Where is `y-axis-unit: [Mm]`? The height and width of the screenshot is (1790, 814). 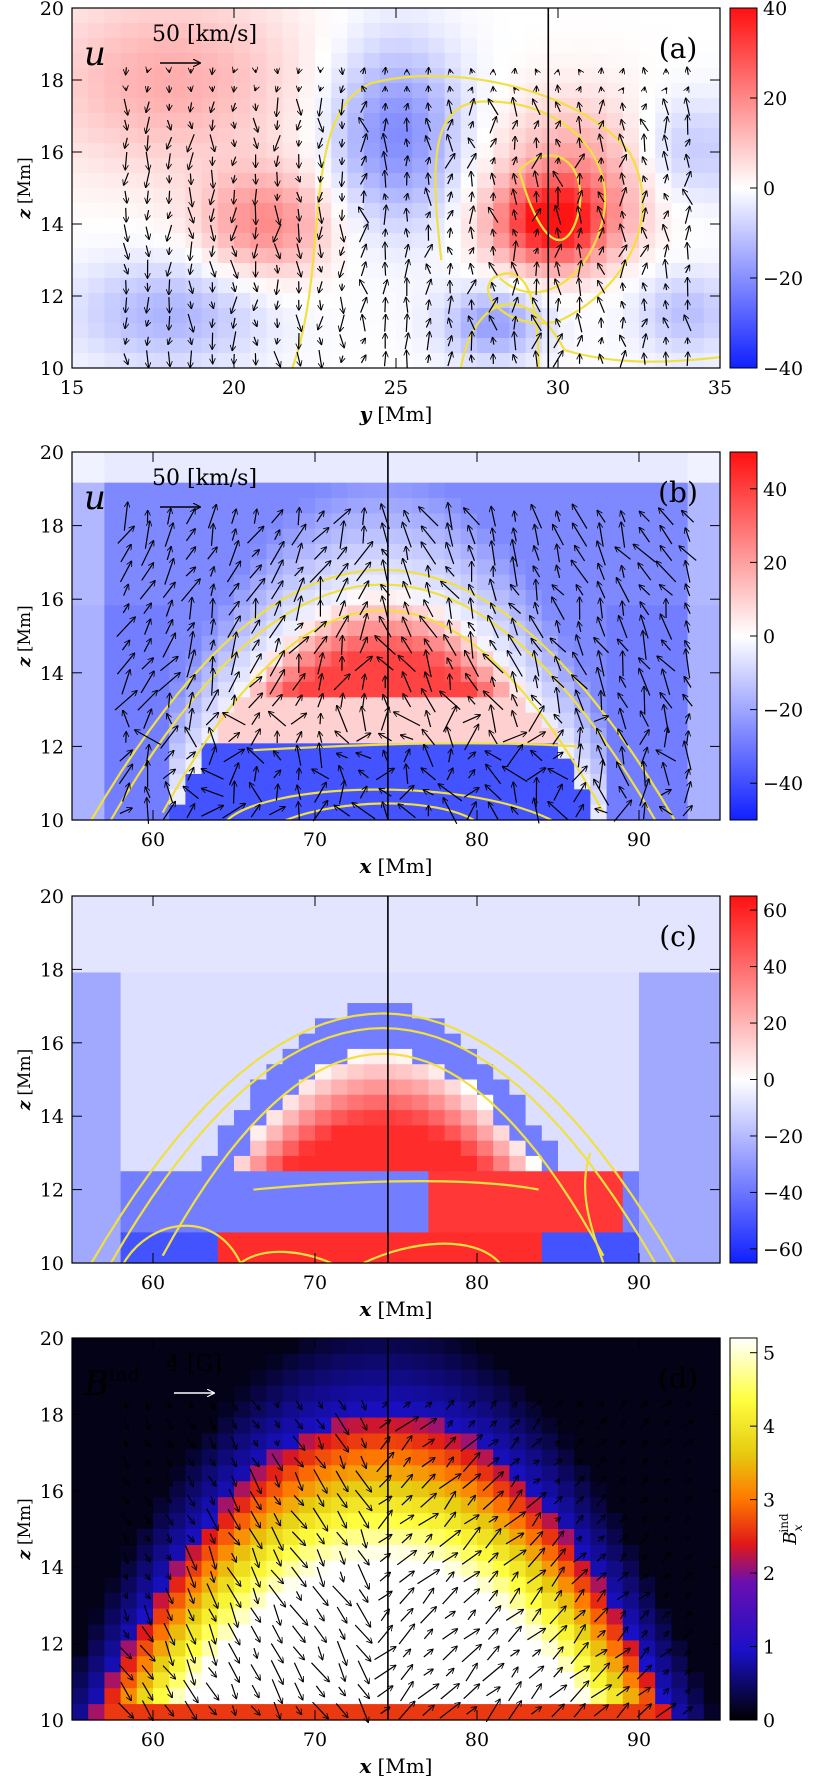
y-axis-unit: [Mm] is located at coordinates (25, 180).